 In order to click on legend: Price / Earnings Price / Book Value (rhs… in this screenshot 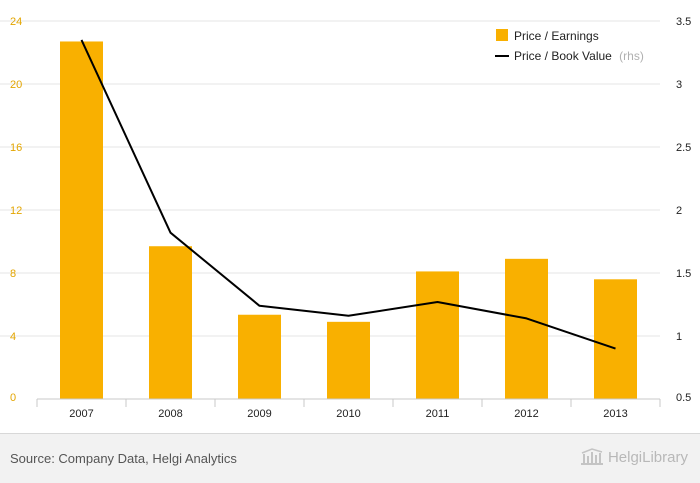, I will do `click(569, 46)`.